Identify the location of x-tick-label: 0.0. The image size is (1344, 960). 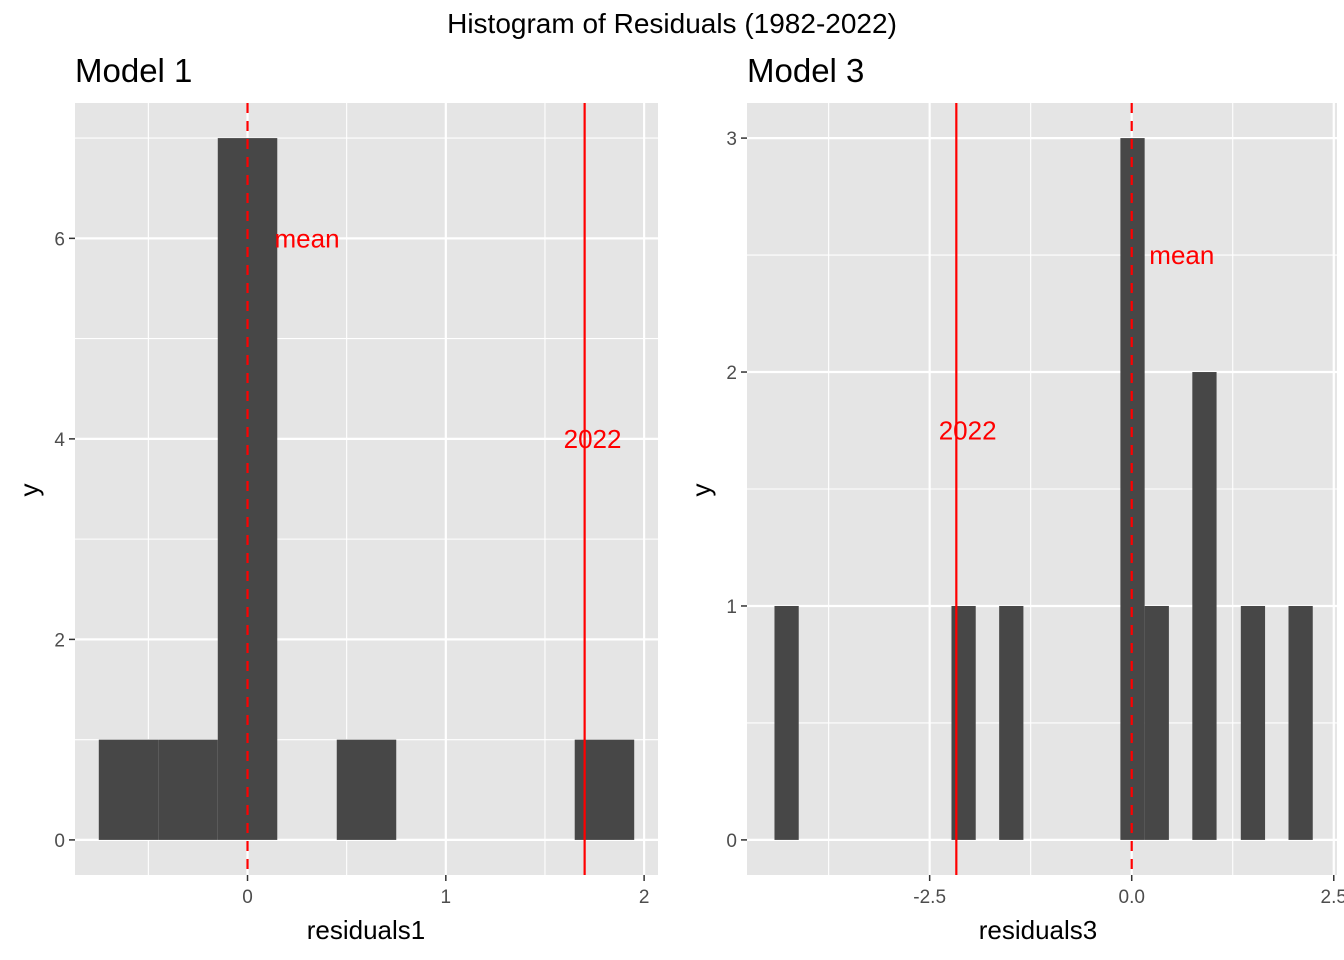
(1132, 897).